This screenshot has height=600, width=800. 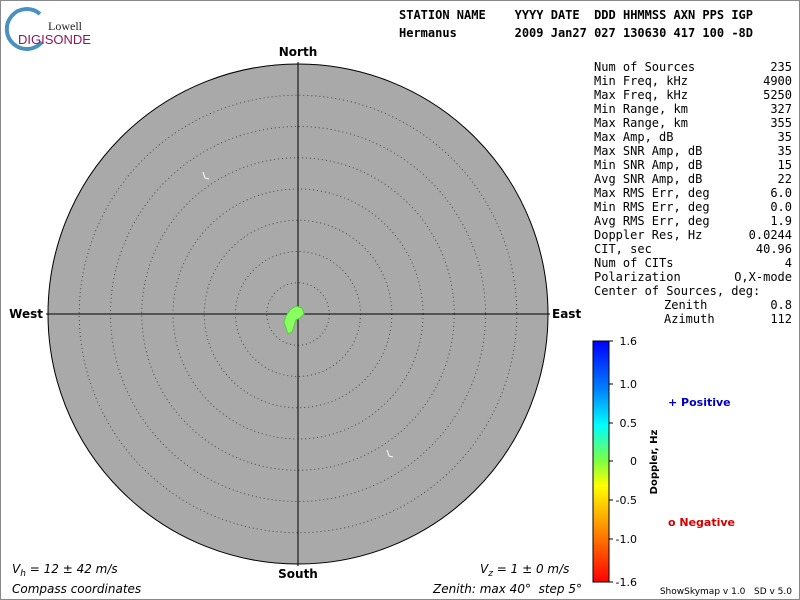 What do you see at coordinates (637, 277) in the screenshot?
I see `stat-label: Polarization` at bounding box center [637, 277].